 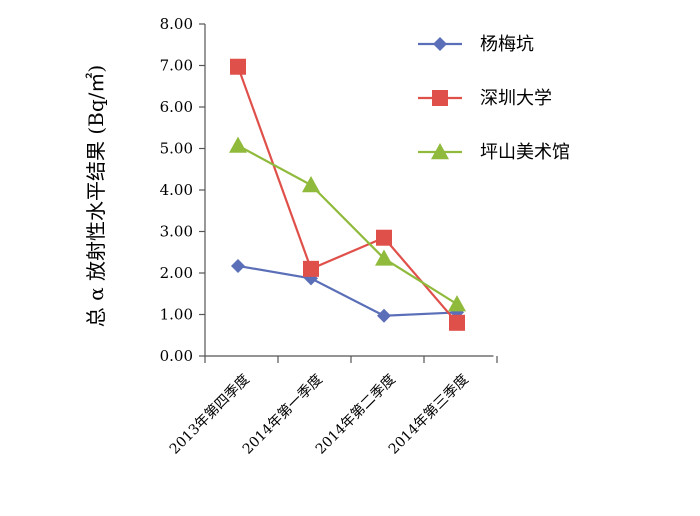 What do you see at coordinates (176, 232) in the screenshot?
I see `y-tick-label: 3.00` at bounding box center [176, 232].